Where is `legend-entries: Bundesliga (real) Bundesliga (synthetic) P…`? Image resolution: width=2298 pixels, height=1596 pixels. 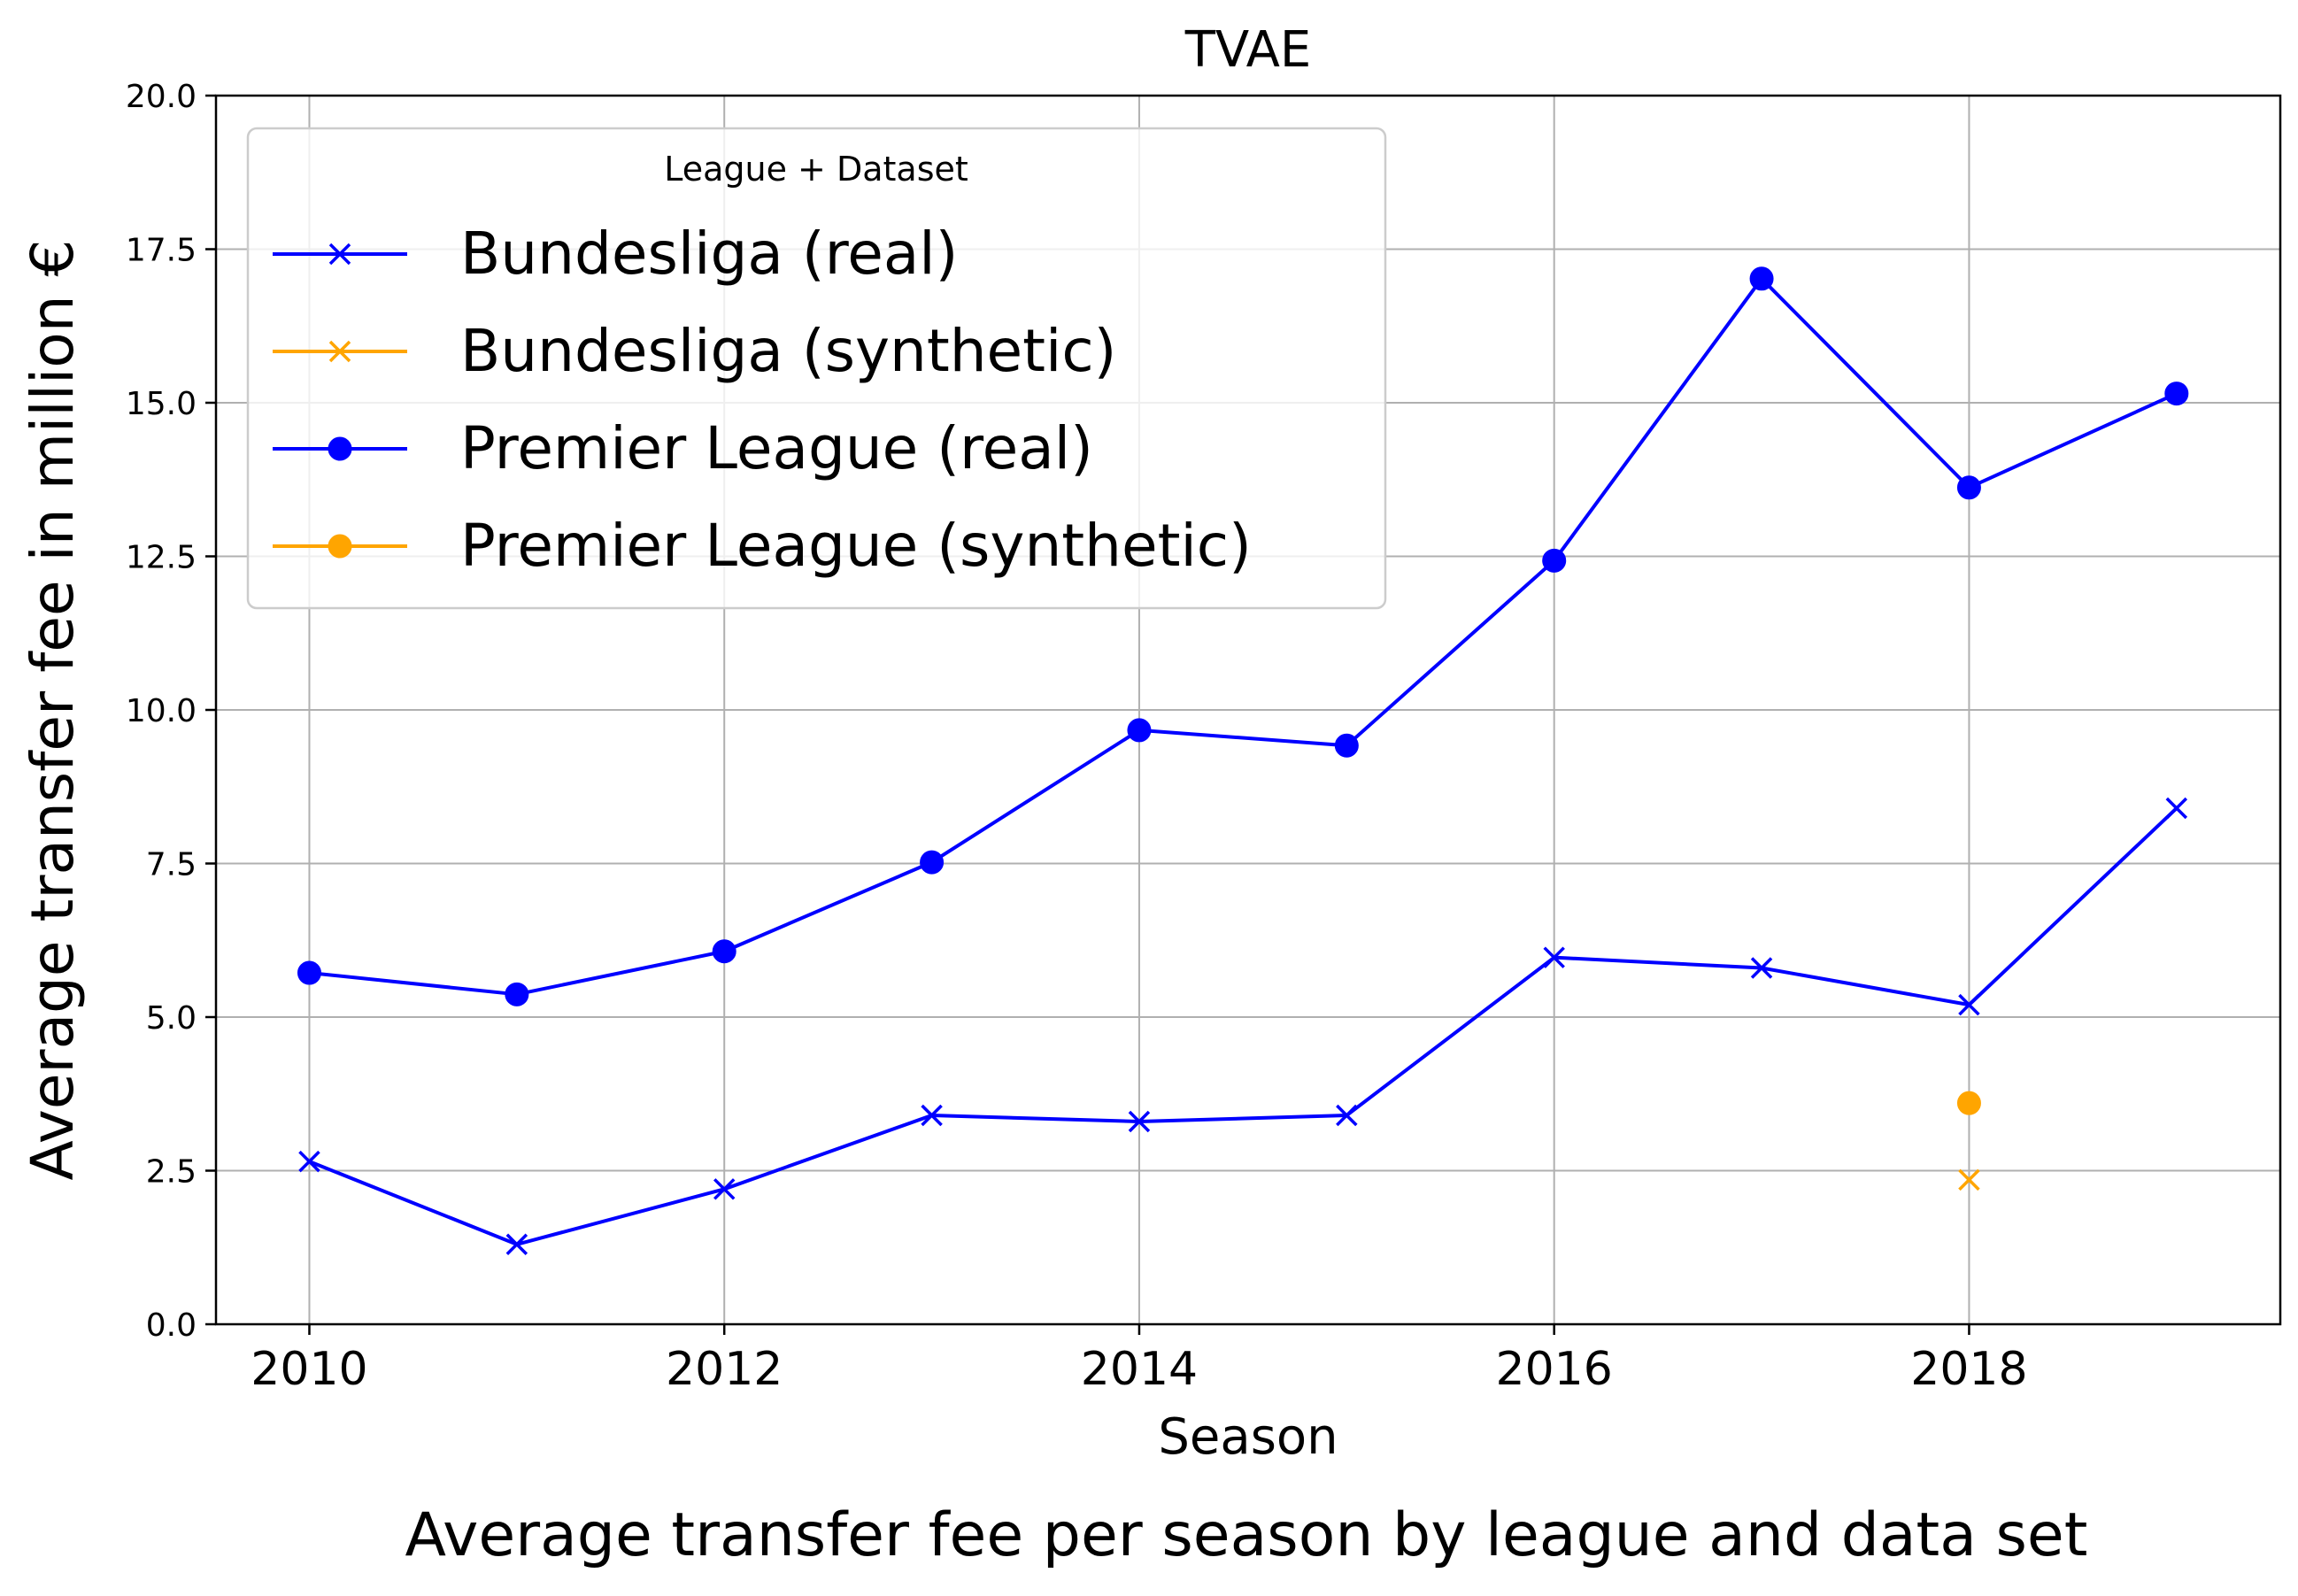 legend-entries: Bundesliga (real) Bundesliga (synthetic) P… is located at coordinates (762, 400).